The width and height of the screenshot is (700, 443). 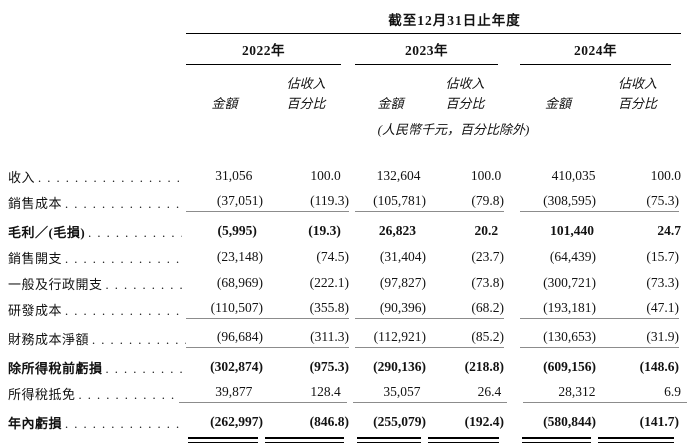 I want to click on amount-cell: (68,969), so click(x=239, y=282).